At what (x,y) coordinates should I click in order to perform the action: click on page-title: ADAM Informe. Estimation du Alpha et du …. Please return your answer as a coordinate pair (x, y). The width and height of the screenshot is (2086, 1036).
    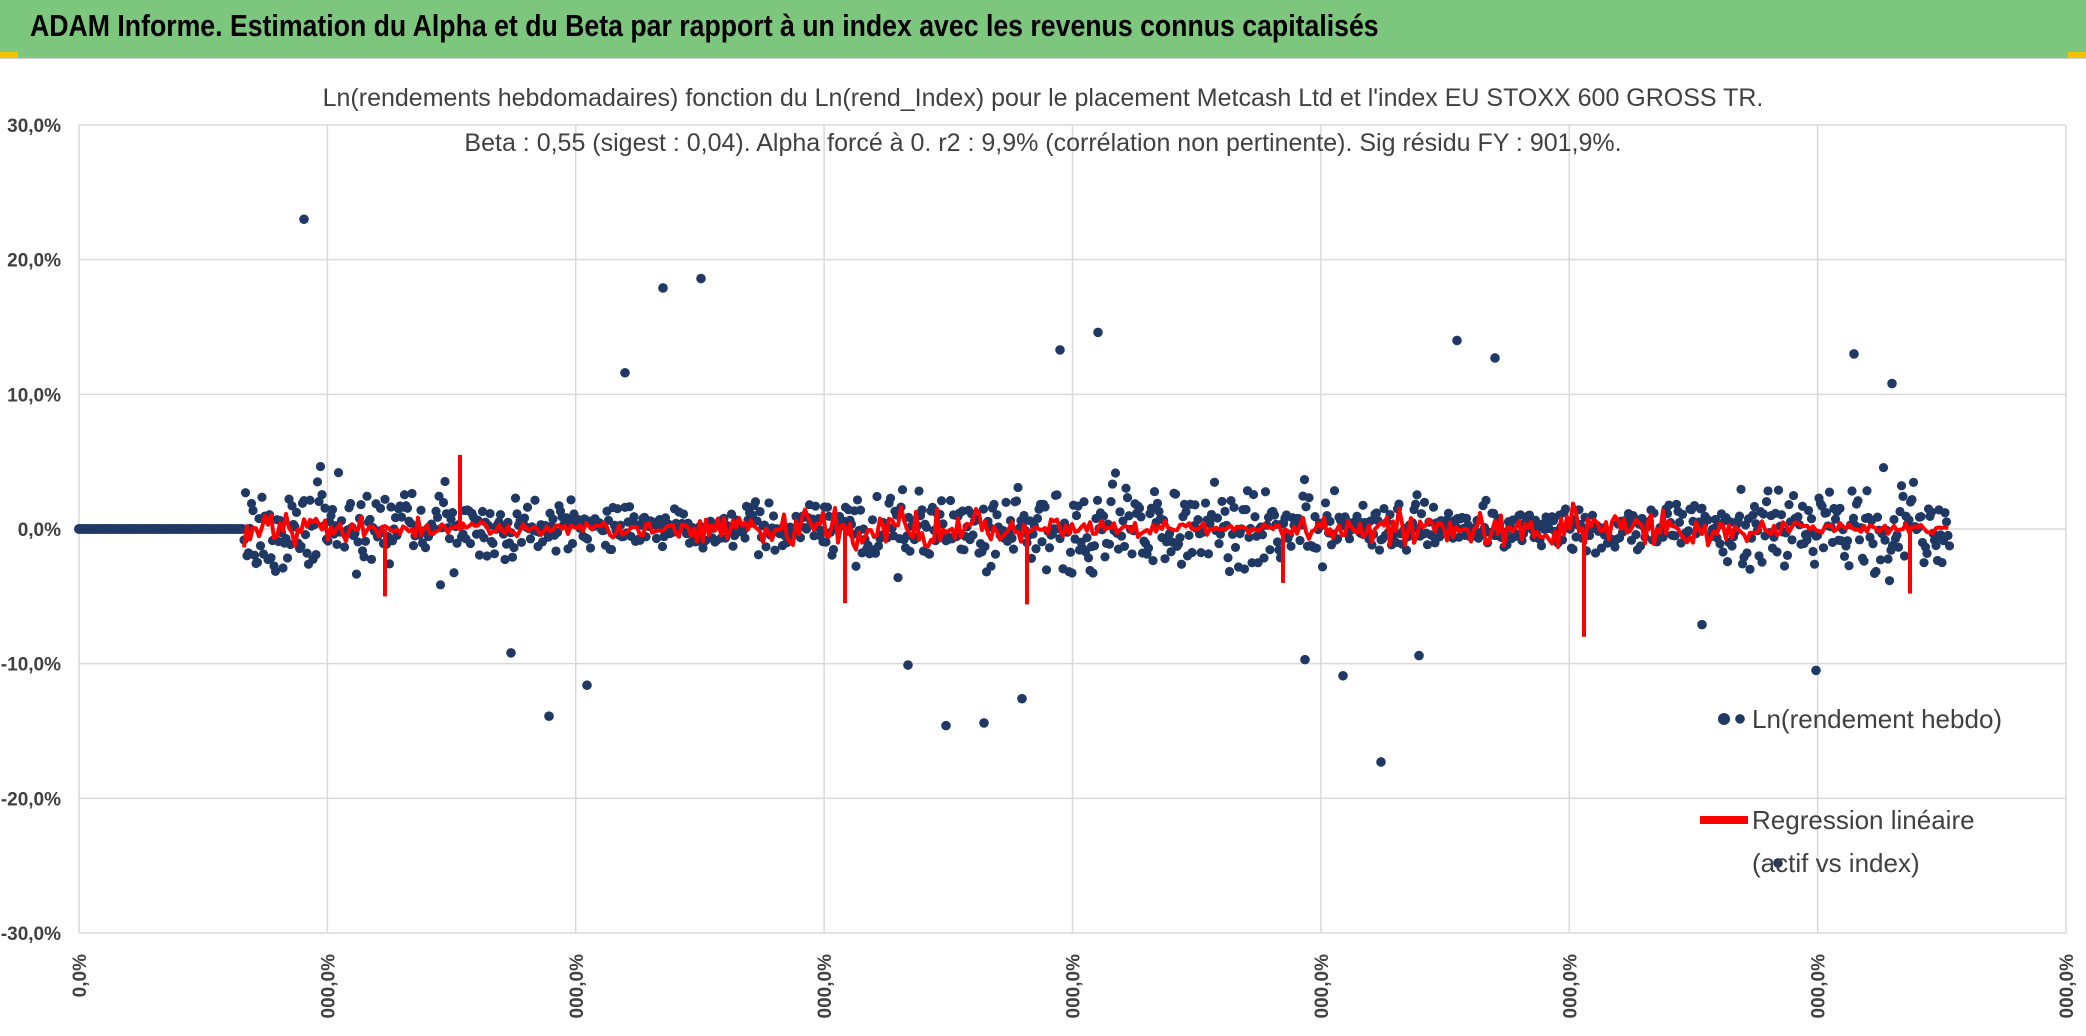
    Looking at the image, I should click on (704, 25).